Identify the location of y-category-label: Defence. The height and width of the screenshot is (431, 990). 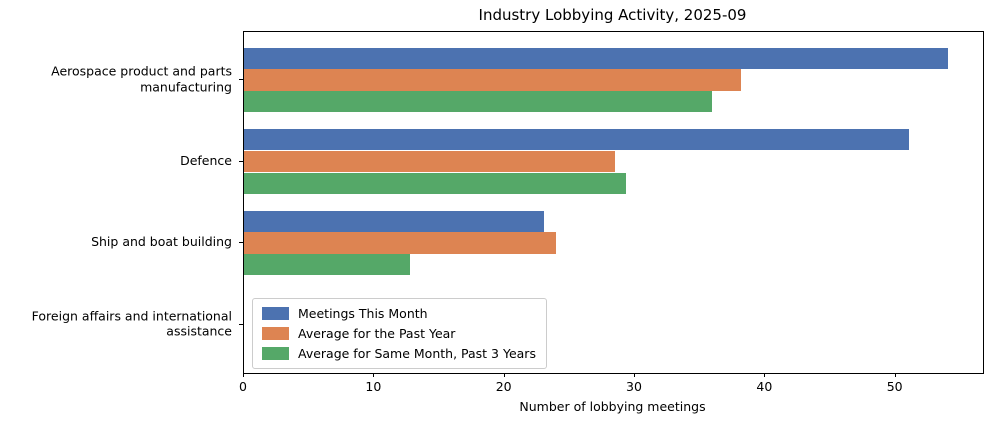
(206, 160).